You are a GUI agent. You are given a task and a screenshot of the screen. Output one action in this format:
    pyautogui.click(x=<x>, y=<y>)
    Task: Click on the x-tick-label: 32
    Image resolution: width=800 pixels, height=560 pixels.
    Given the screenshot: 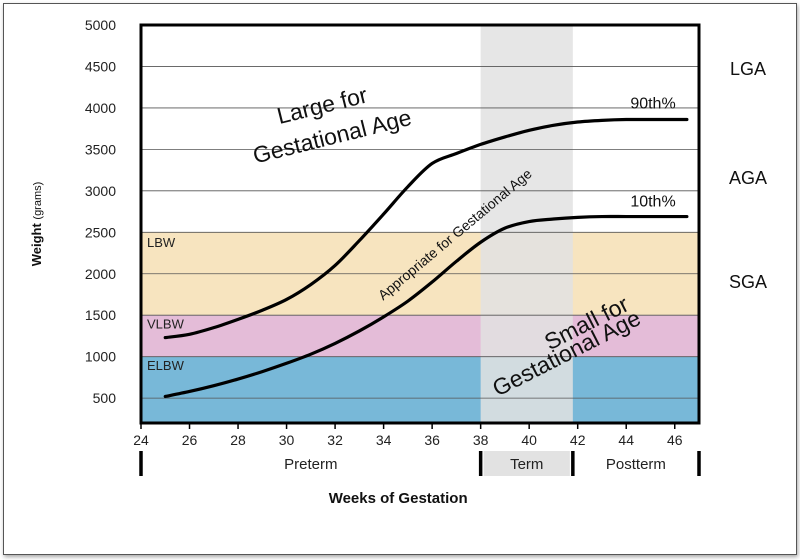 What is the action you would take?
    pyautogui.click(x=335, y=440)
    